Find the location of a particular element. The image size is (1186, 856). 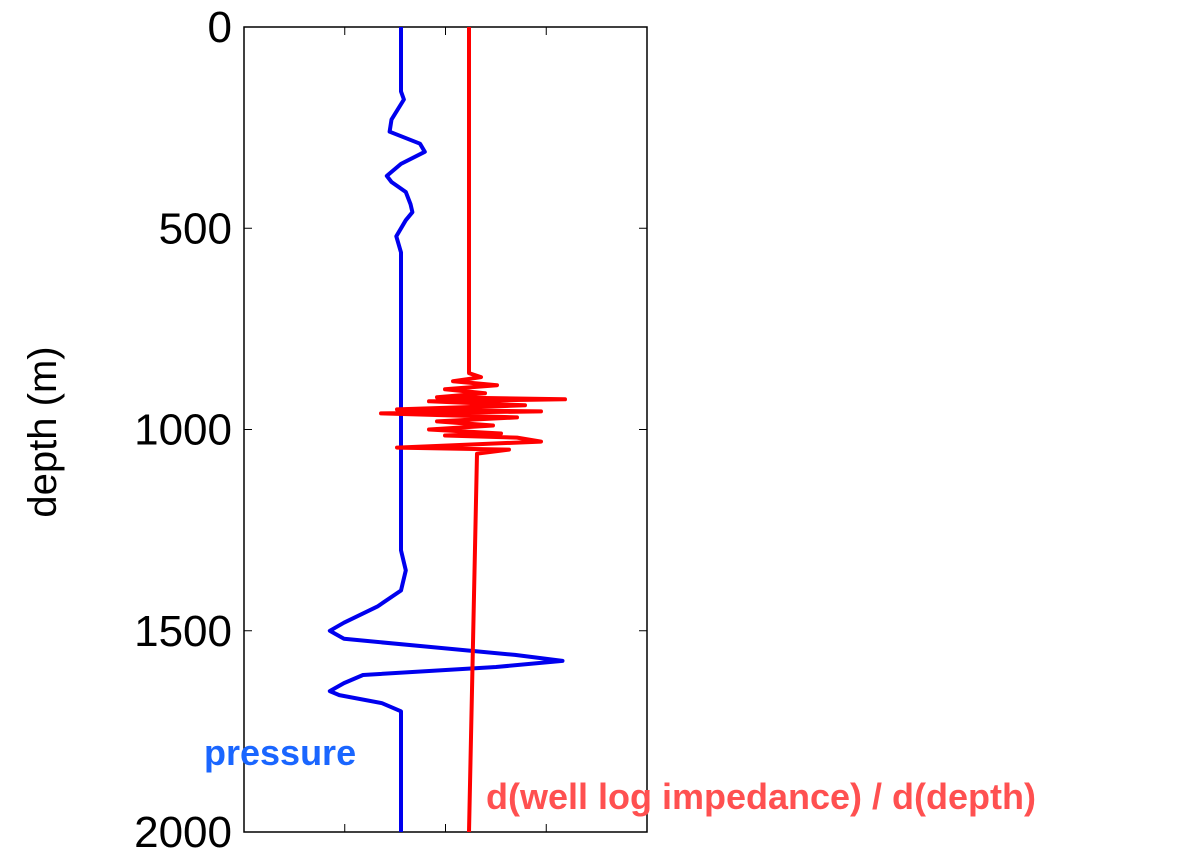

y-tick-label: 1000 is located at coordinates (183, 430).